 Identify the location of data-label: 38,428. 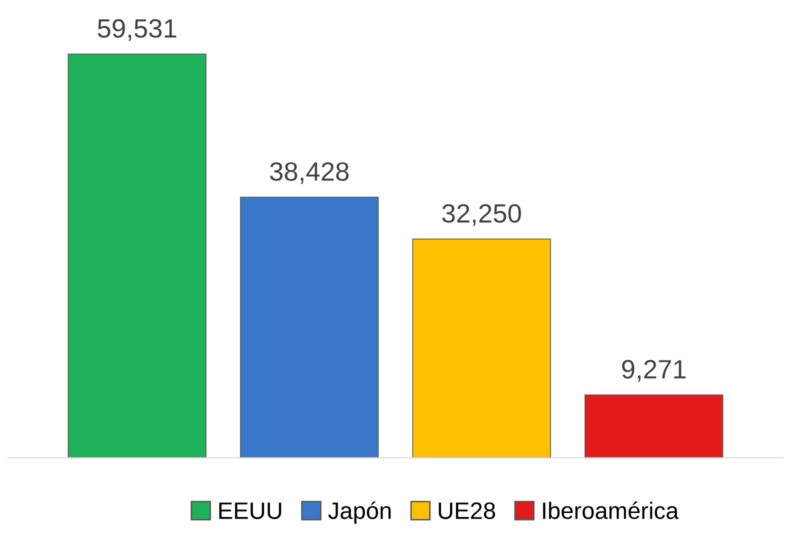
(309, 173).